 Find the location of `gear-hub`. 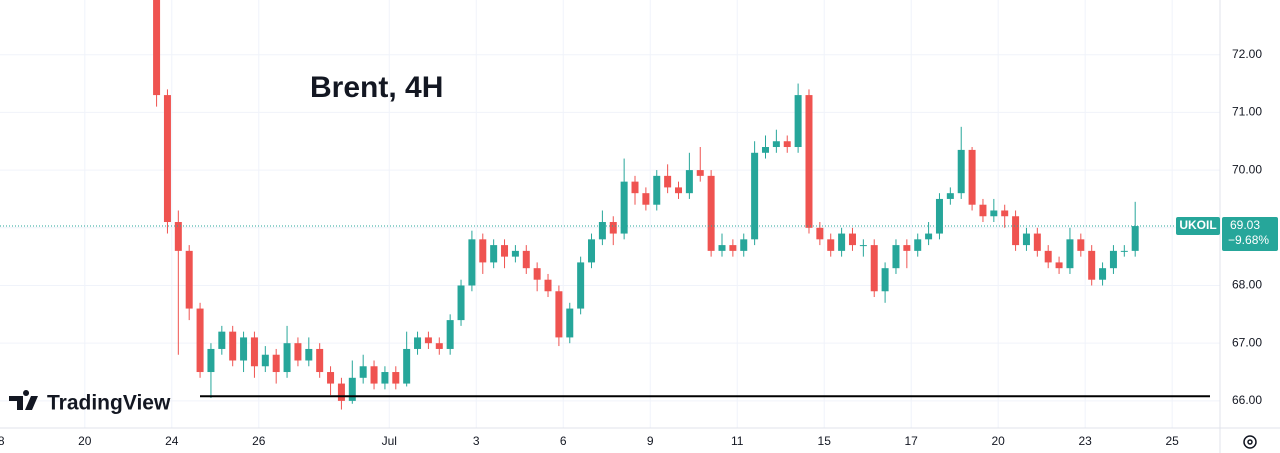

gear-hub is located at coordinates (1250, 442).